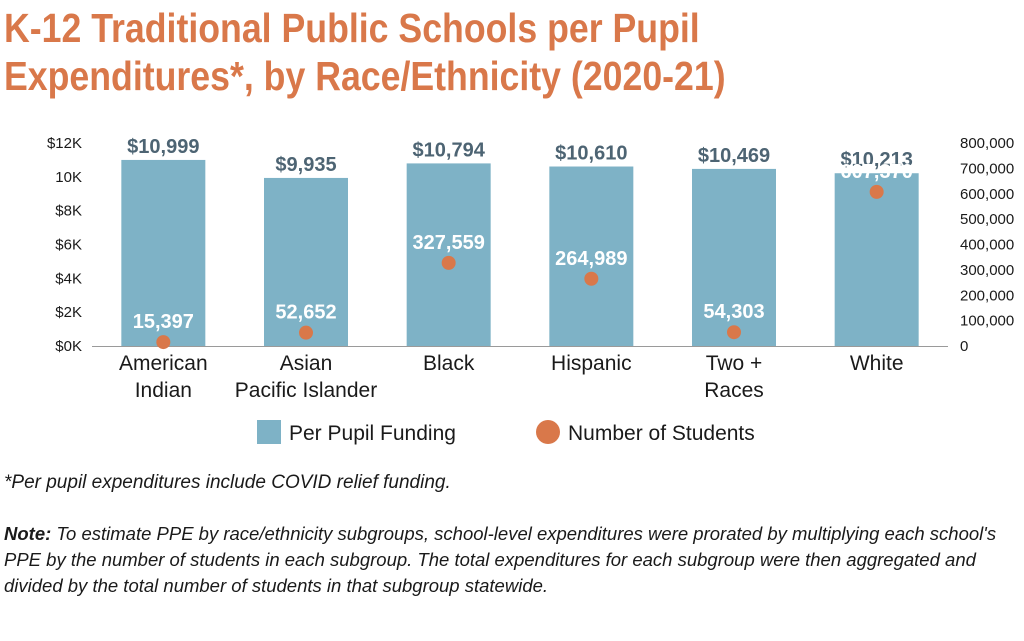 Image resolution: width=1024 pixels, height=641 pixels. Describe the element at coordinates (877, 160) in the screenshot. I see `bar-value-label: $10,213` at that location.